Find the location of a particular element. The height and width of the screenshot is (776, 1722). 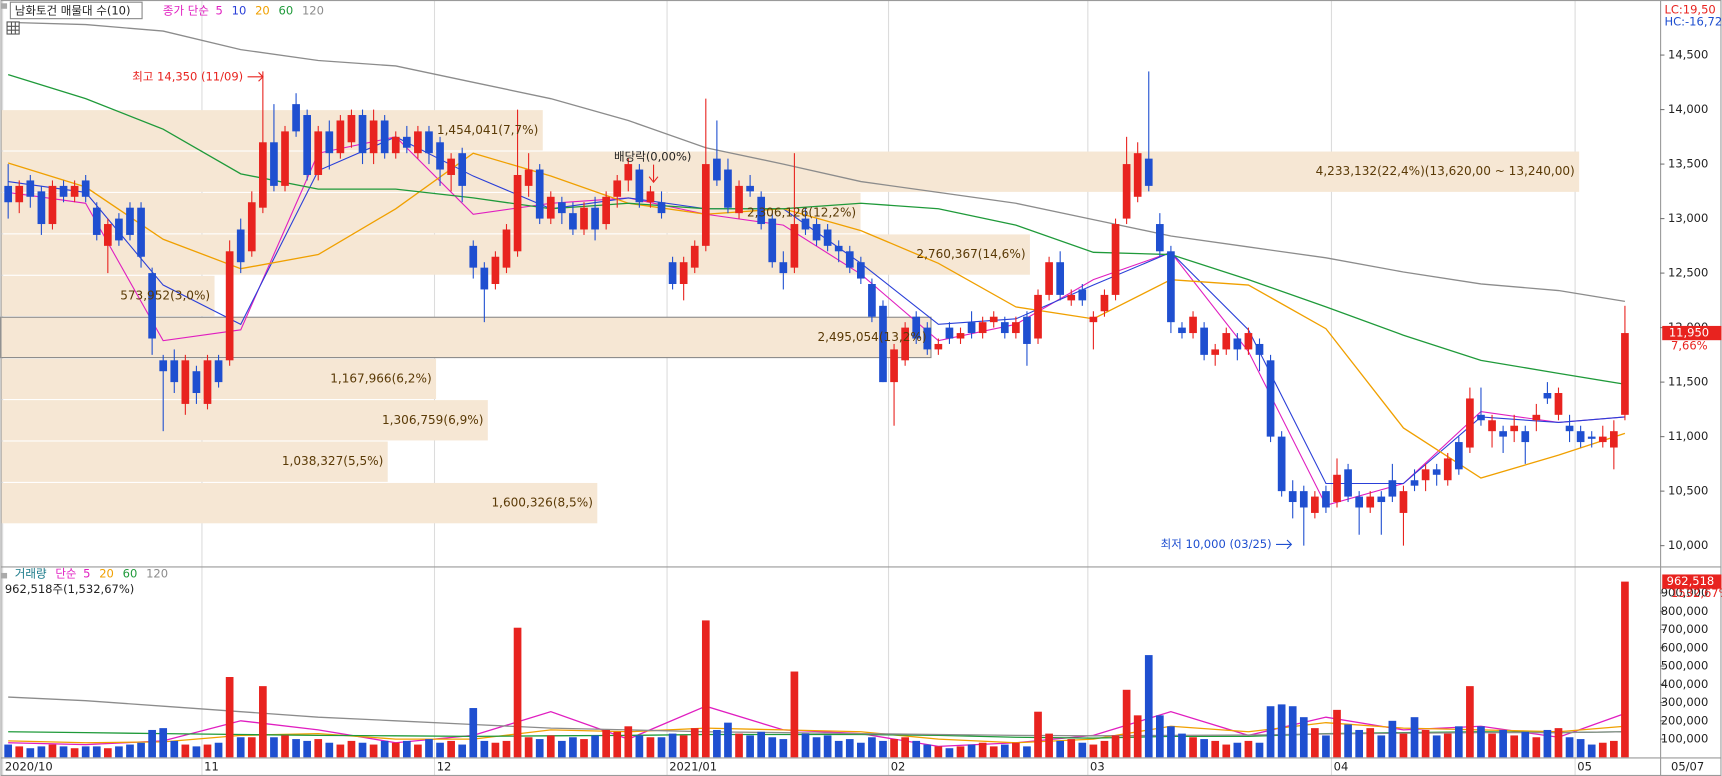

y-tick-label: 300,000 is located at coordinates (1685, 702).